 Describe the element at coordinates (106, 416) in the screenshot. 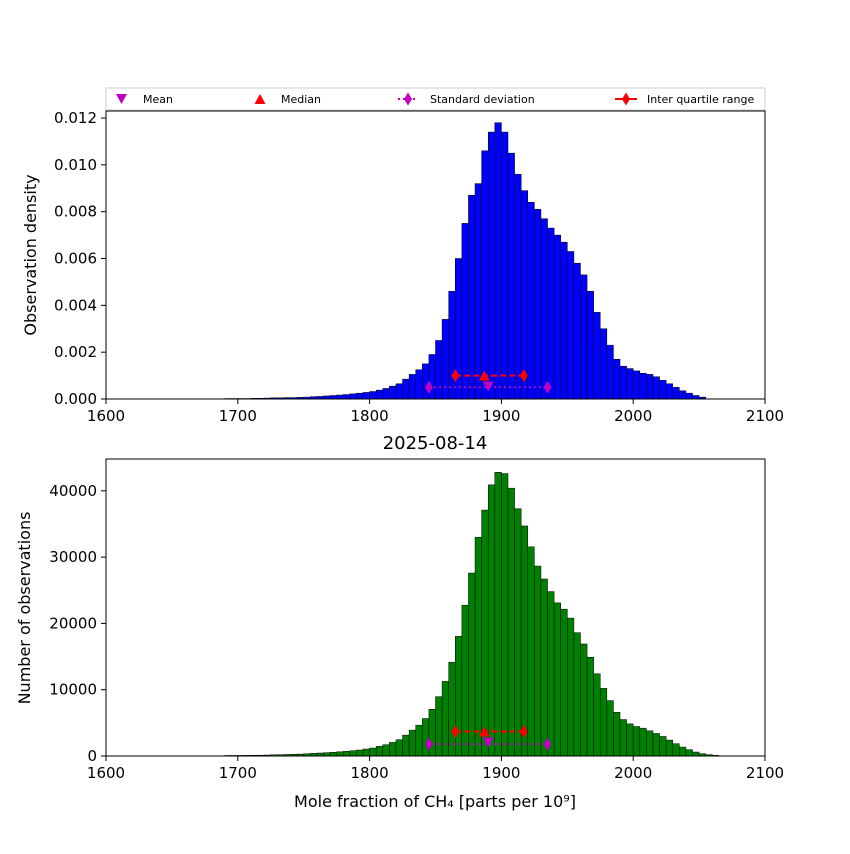

I see `top-x-tick-label: 1600` at that location.